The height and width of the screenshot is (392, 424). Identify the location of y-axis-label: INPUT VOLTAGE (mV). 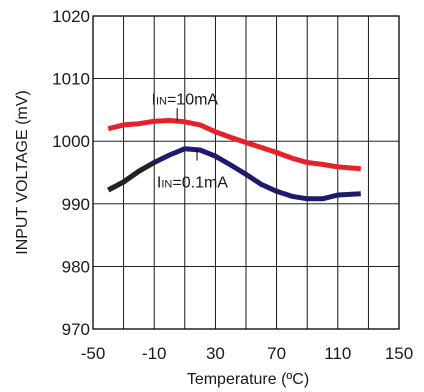
(22, 172).